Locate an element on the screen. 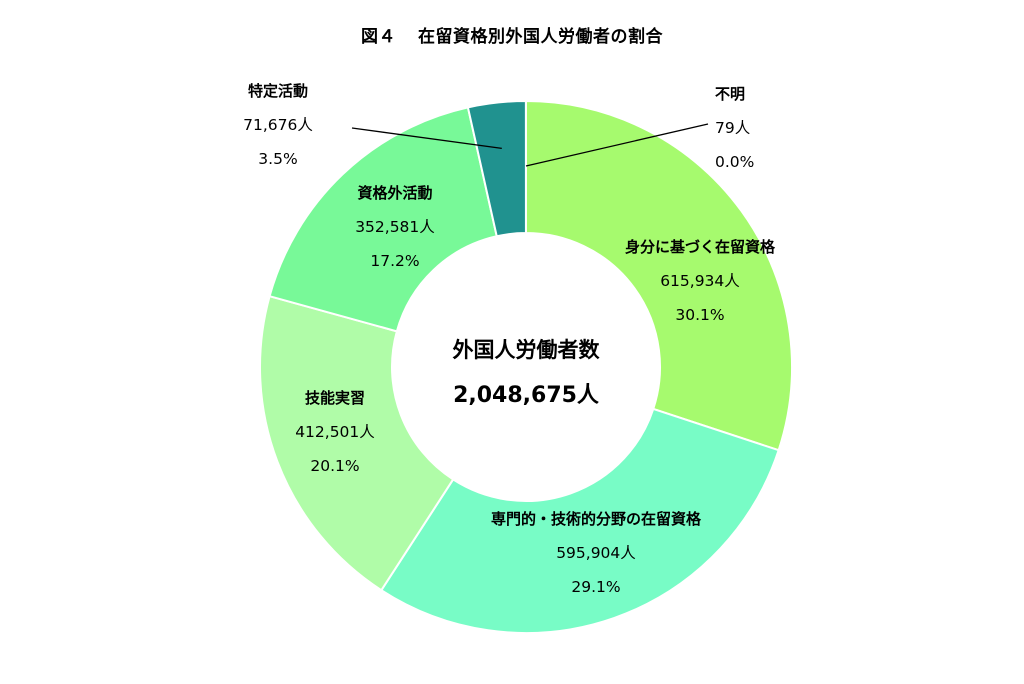 The image size is (1024, 684). label-percent-mibun: 30.1% is located at coordinates (699, 315).